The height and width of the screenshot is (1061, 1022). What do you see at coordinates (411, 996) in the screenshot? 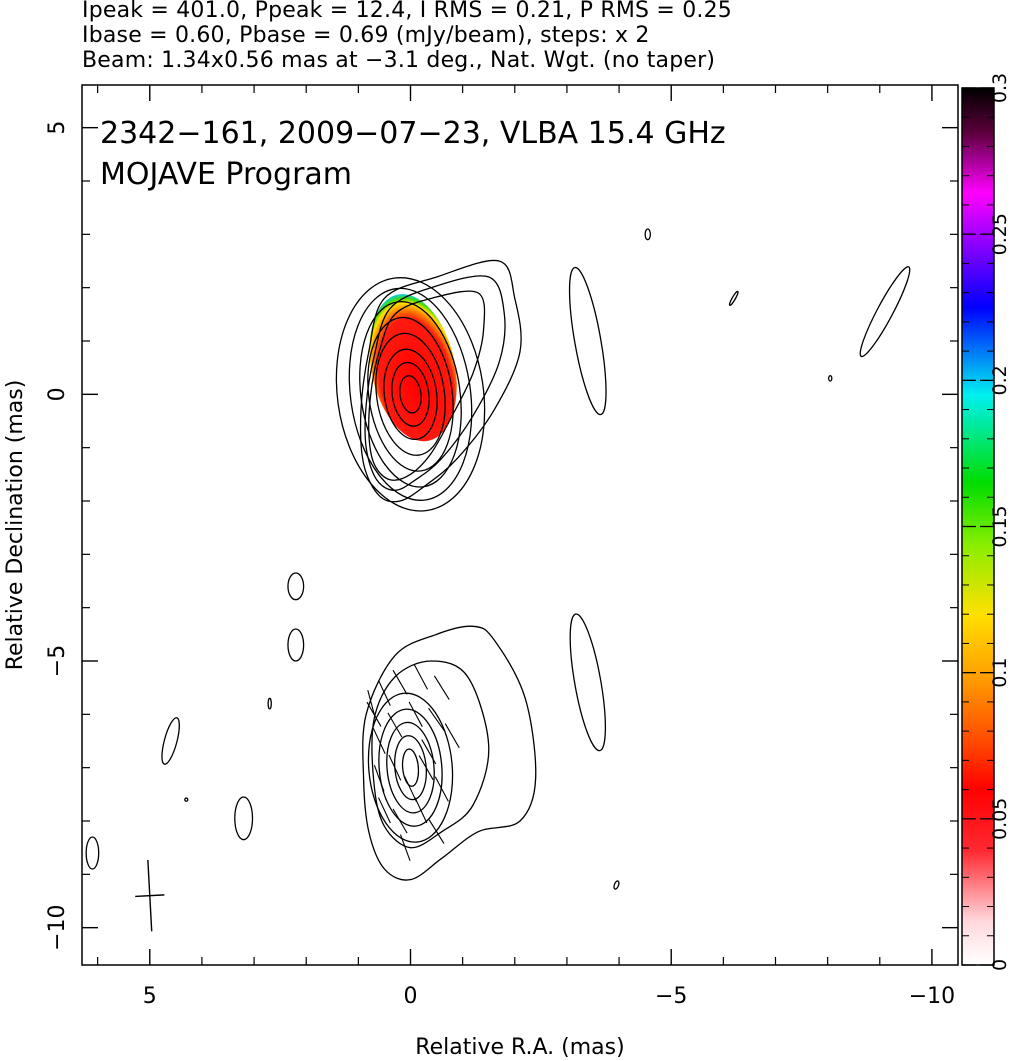
I see `x-tick-label: 0` at bounding box center [411, 996].